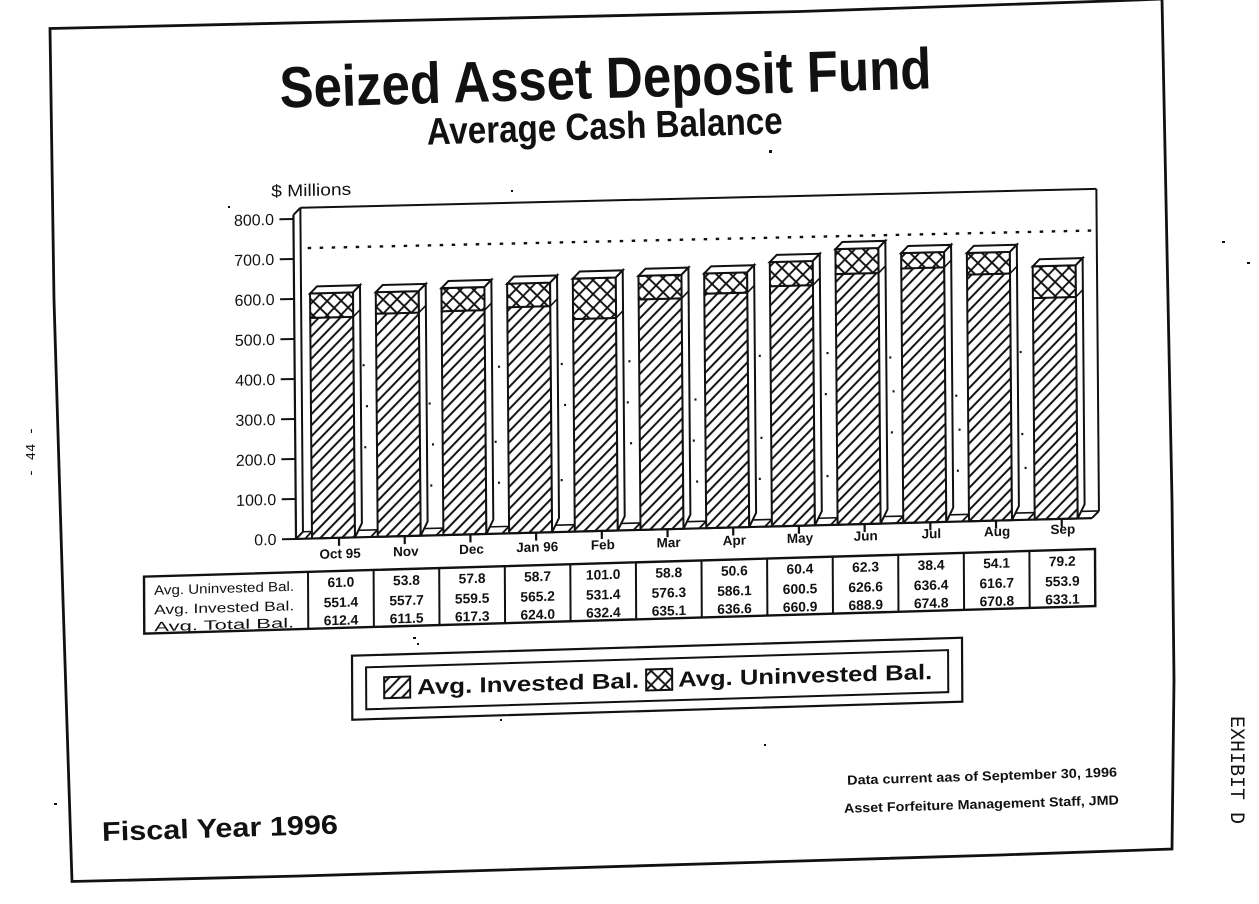 Image resolution: width=1259 pixels, height=904 pixels. I want to click on svg-text: 800.0, so click(254, 221).